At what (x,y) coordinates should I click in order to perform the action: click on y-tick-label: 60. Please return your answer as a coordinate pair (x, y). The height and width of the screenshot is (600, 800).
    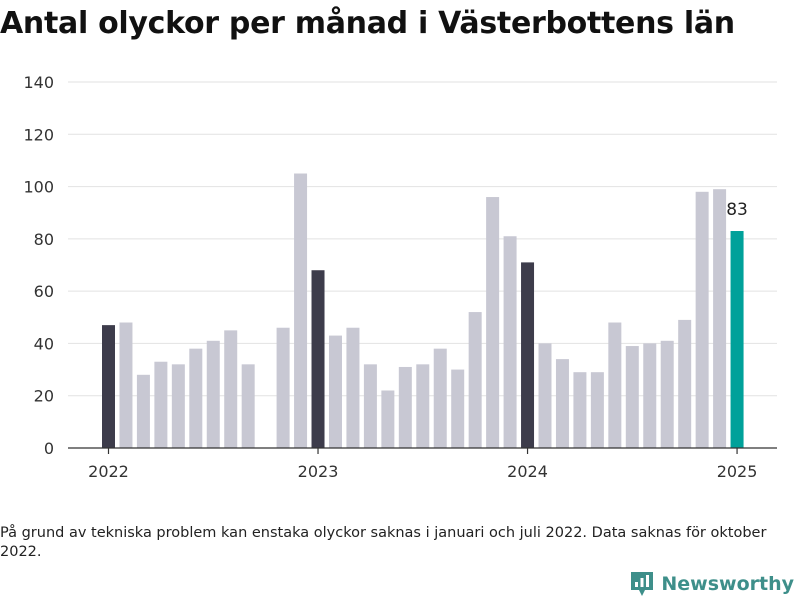
    Looking at the image, I should click on (44, 291).